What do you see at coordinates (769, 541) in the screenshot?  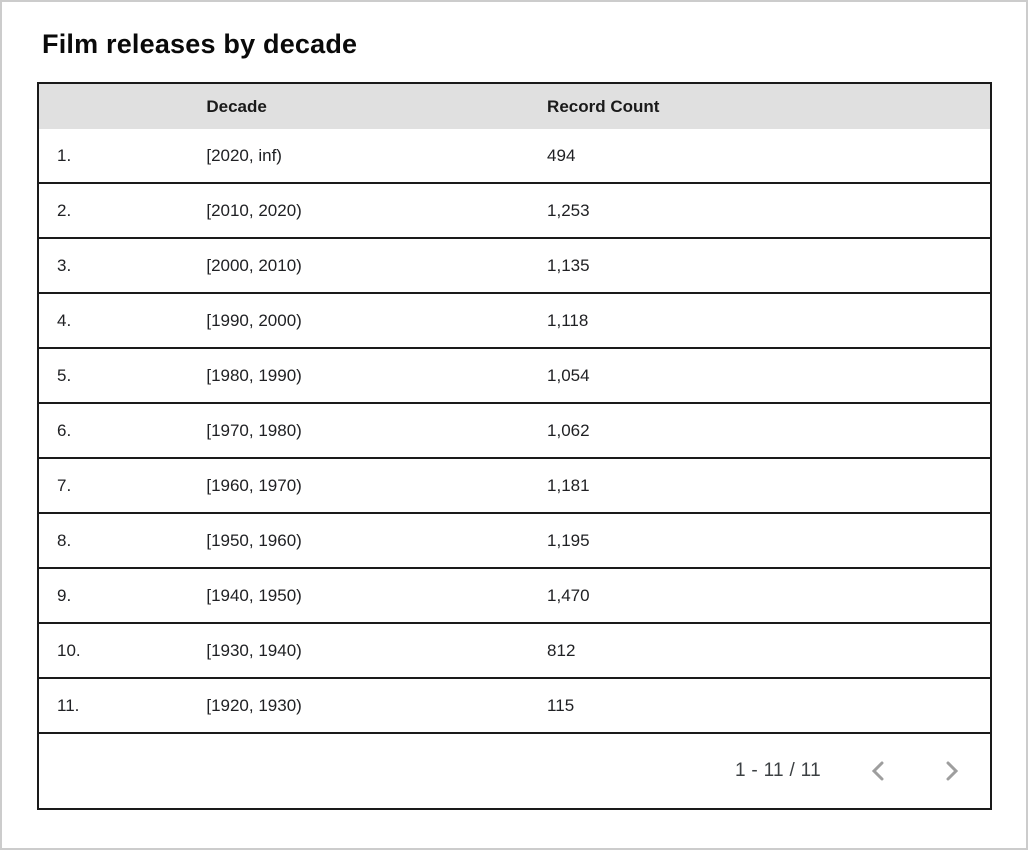 I see `cell-record-count: 1,195` at bounding box center [769, 541].